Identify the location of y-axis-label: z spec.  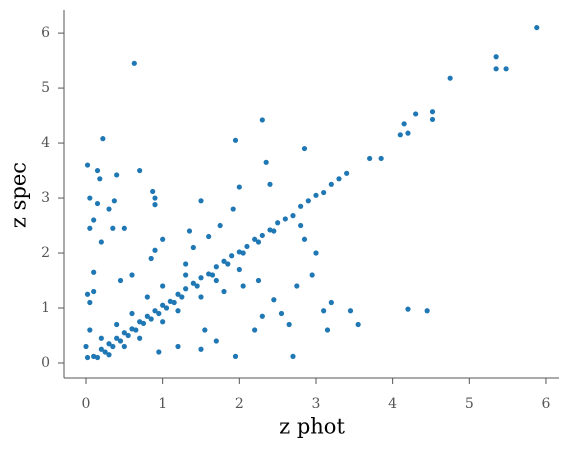
(19, 195).